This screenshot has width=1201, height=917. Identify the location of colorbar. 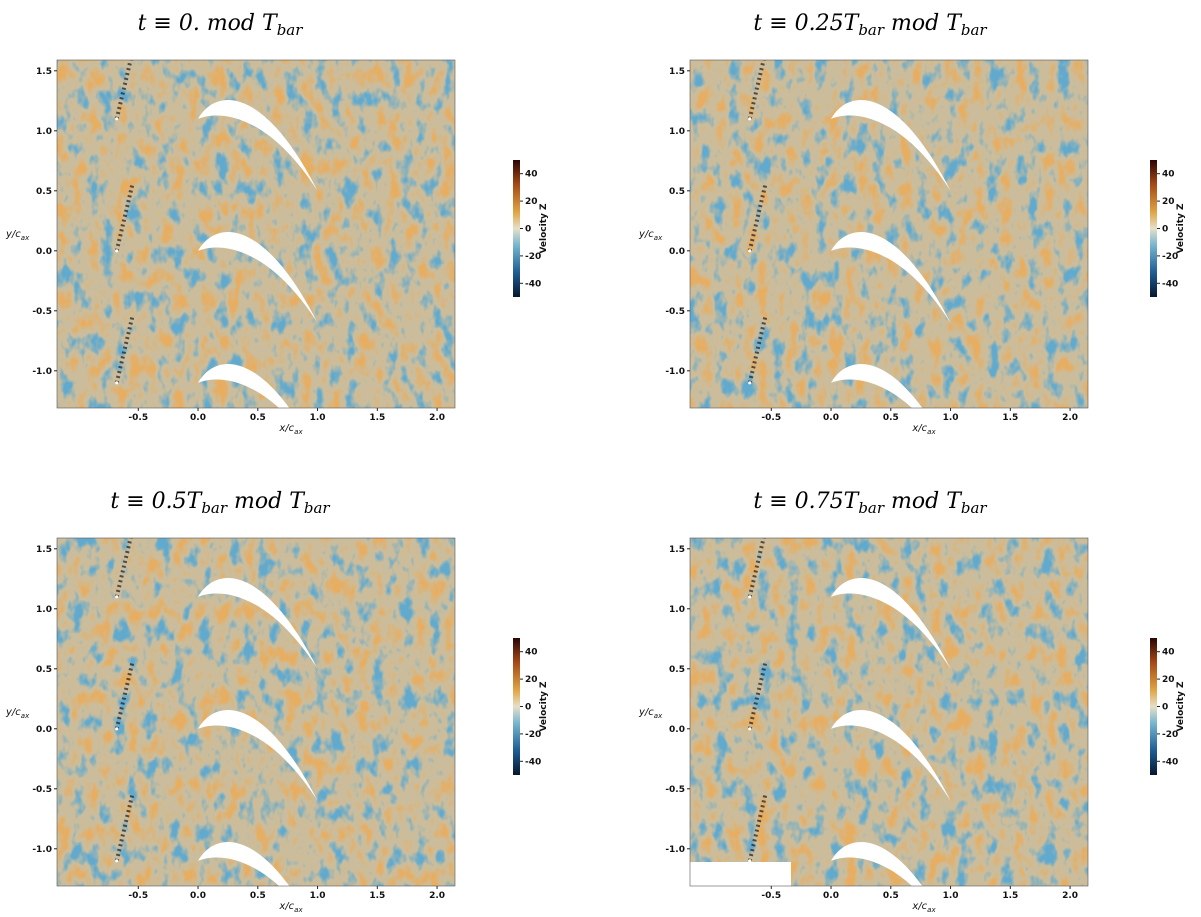
(1153, 706).